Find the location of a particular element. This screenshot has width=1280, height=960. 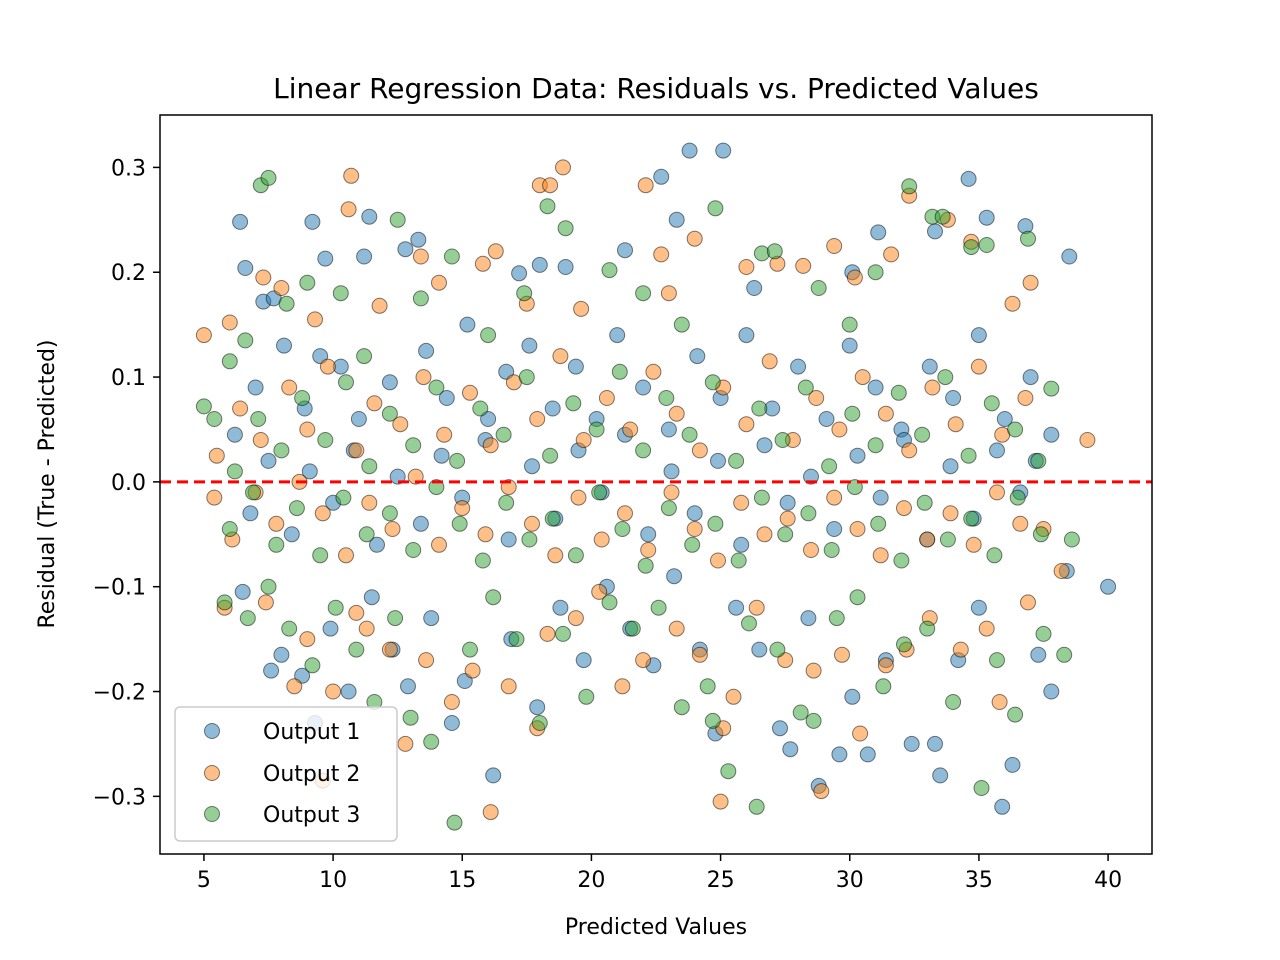

legend: Output 1 Output 2 Output 3 is located at coordinates (286, 774).